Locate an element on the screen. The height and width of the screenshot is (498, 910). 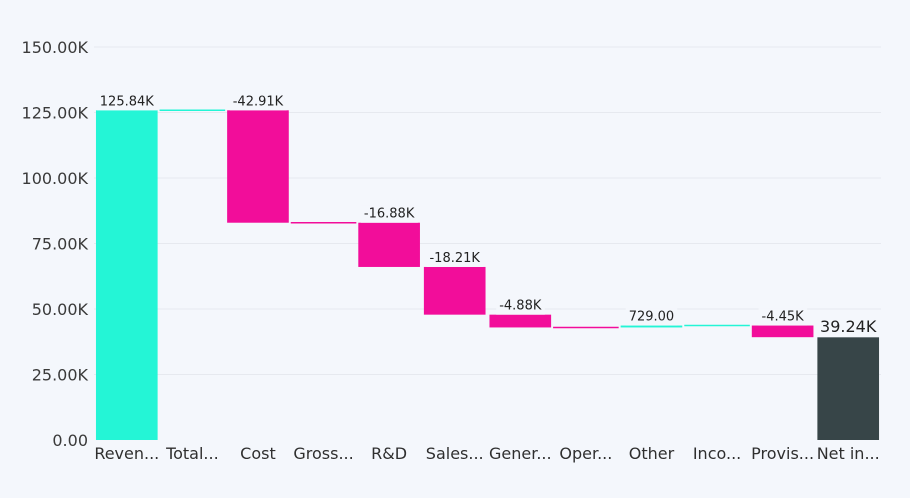
x-tick-label: Cost is located at coordinates (258, 453).